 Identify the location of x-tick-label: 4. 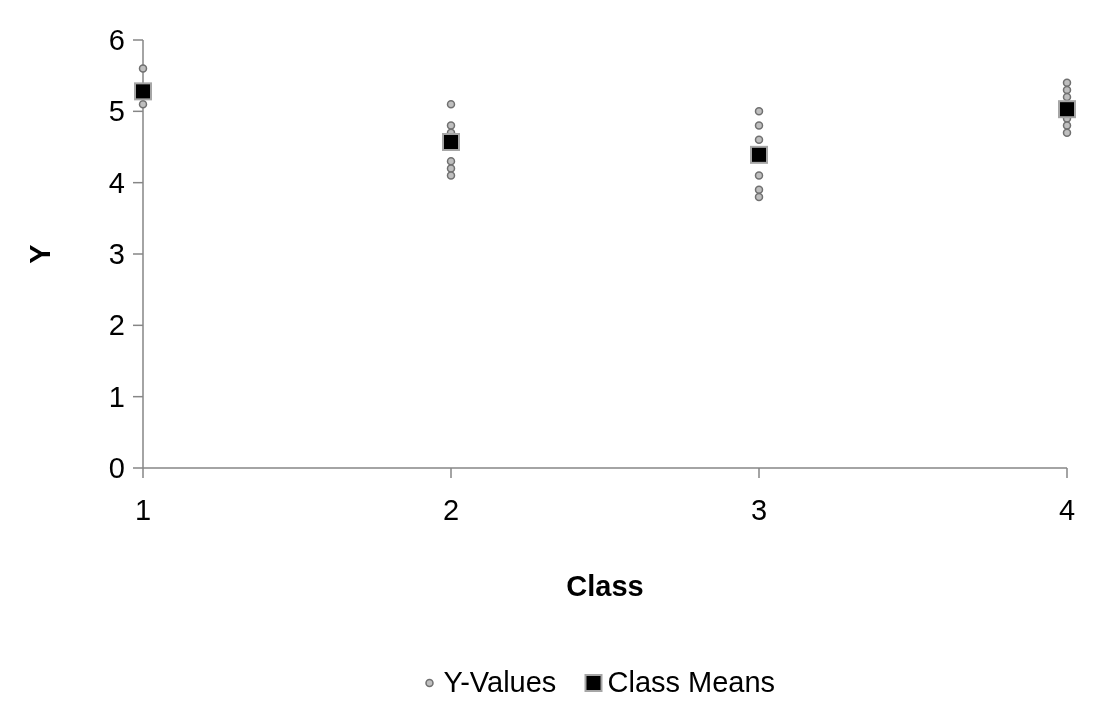
(1067, 510).